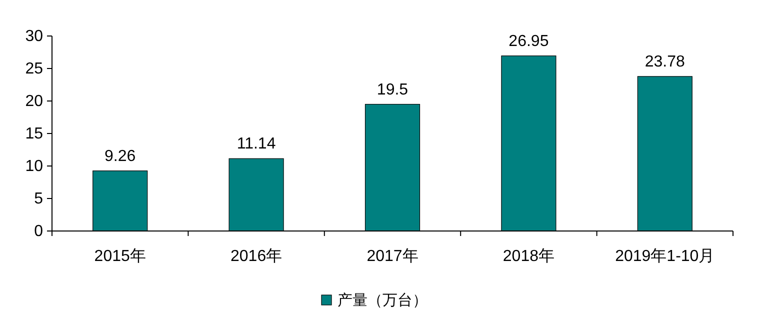  What do you see at coordinates (120, 156) in the screenshot?
I see `data-label: 9.26` at bounding box center [120, 156].